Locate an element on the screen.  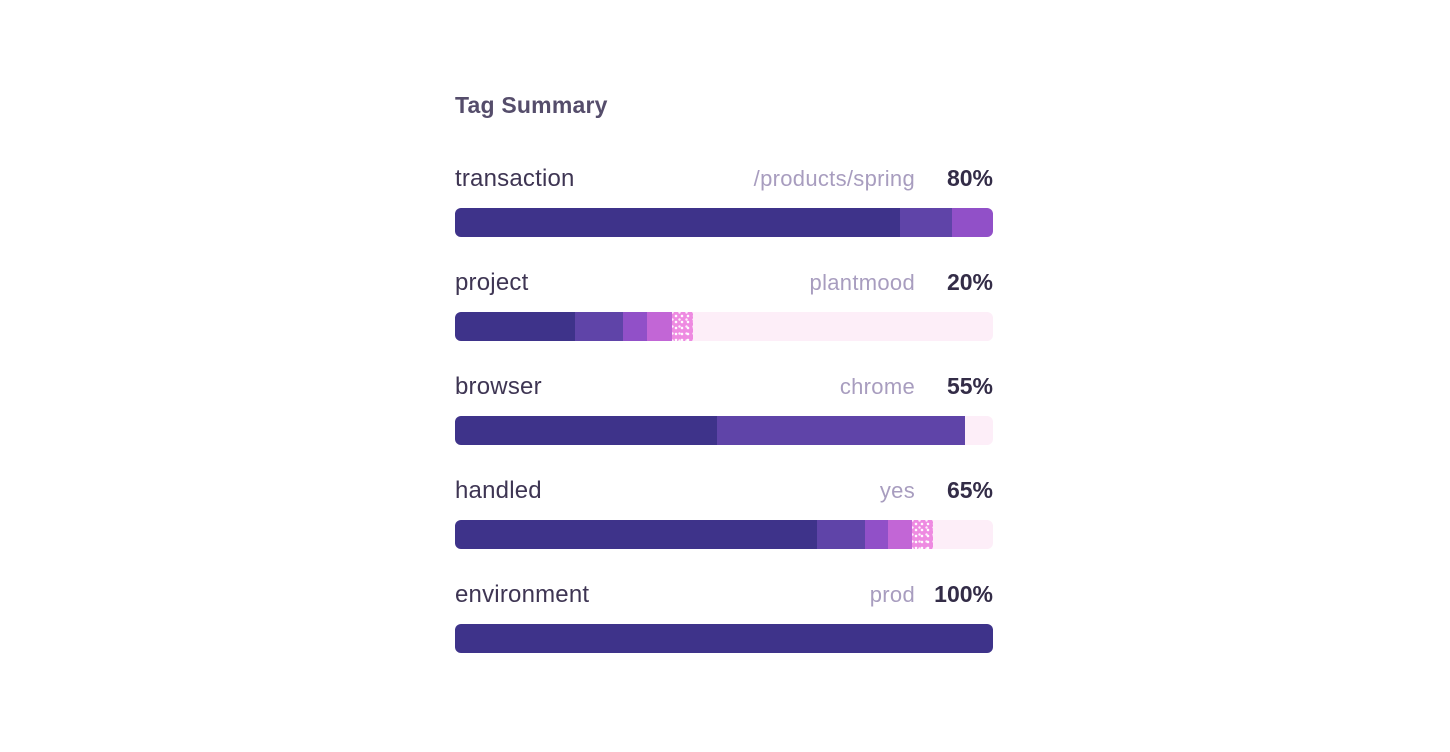
tag-top-value-percent: 55% is located at coordinates (969, 386).